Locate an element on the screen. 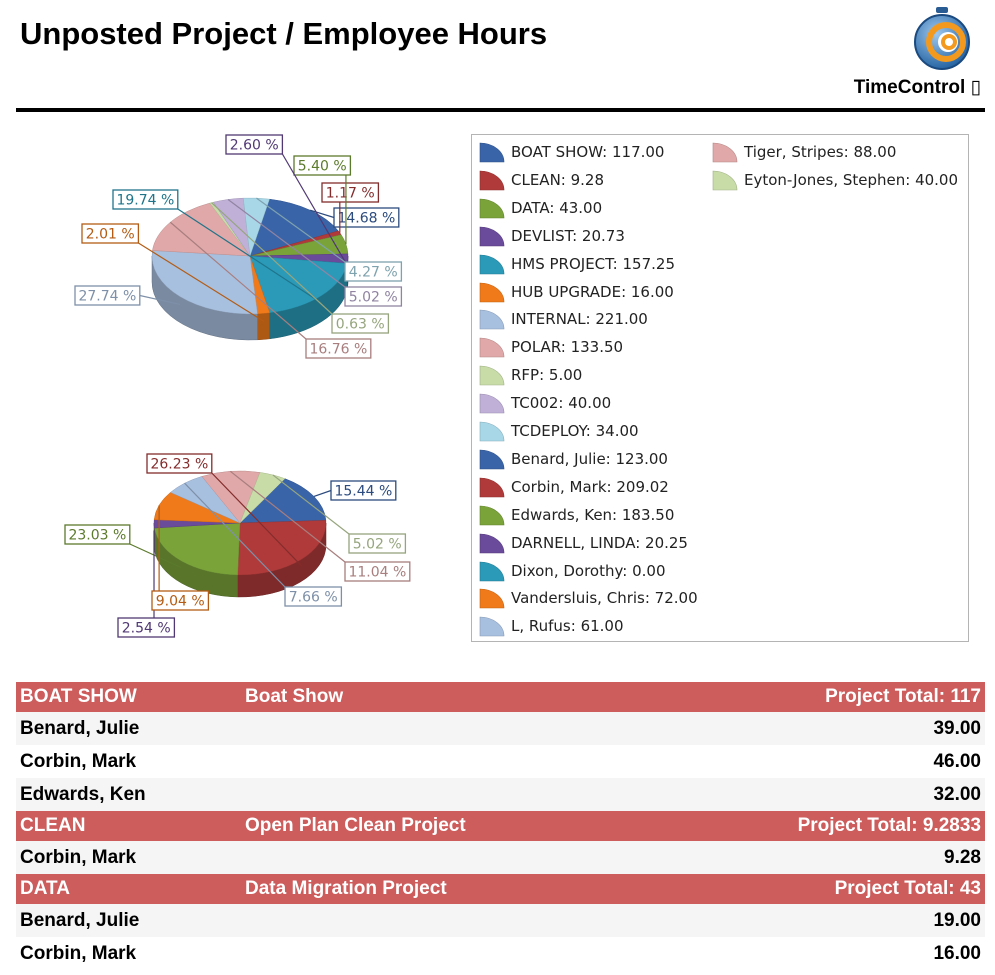 This screenshot has height=975, width=995. page-title: Unposted Project / Employee Hours is located at coordinates (284, 33).